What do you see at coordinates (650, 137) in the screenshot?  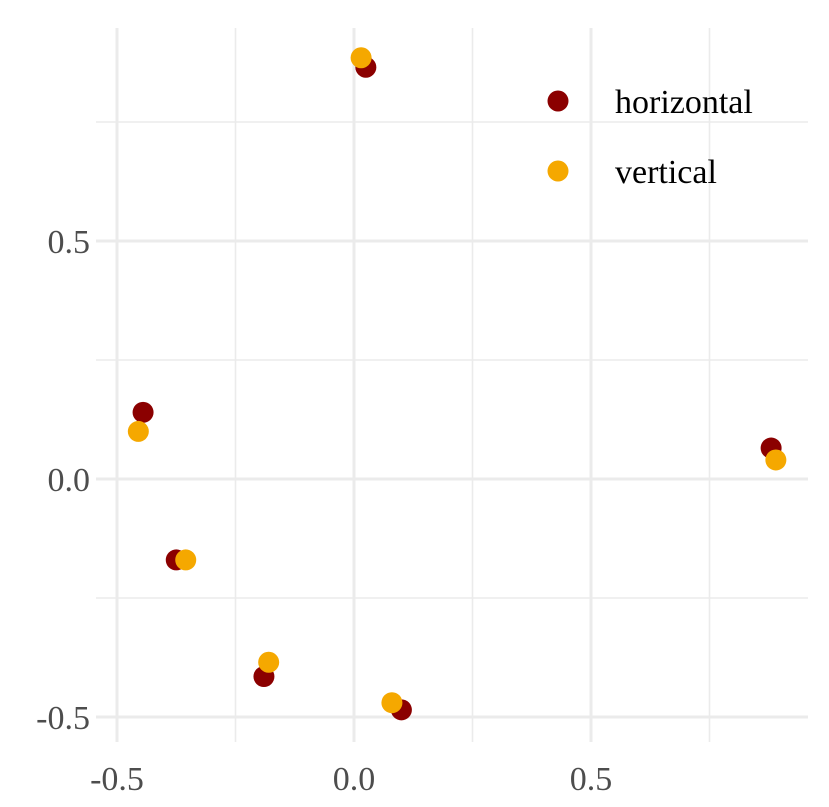 I see `legend: horizontal vertical` at bounding box center [650, 137].